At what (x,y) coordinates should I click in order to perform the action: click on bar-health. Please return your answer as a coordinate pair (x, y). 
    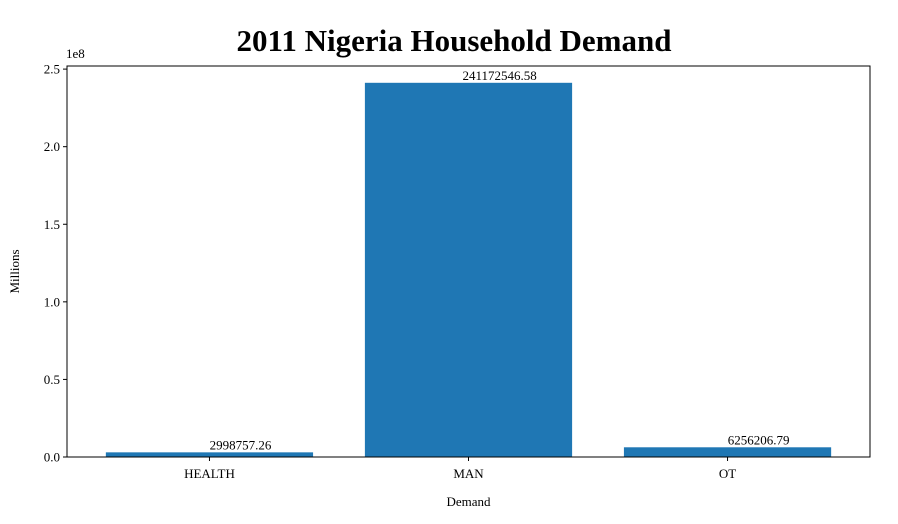
    Looking at the image, I should click on (209, 454).